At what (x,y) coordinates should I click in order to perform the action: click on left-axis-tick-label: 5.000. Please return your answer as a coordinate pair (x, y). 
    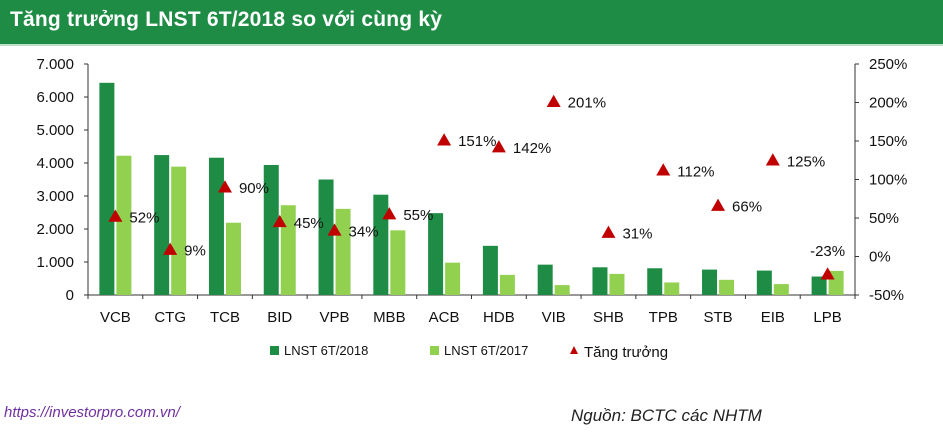
    Looking at the image, I should click on (55, 130).